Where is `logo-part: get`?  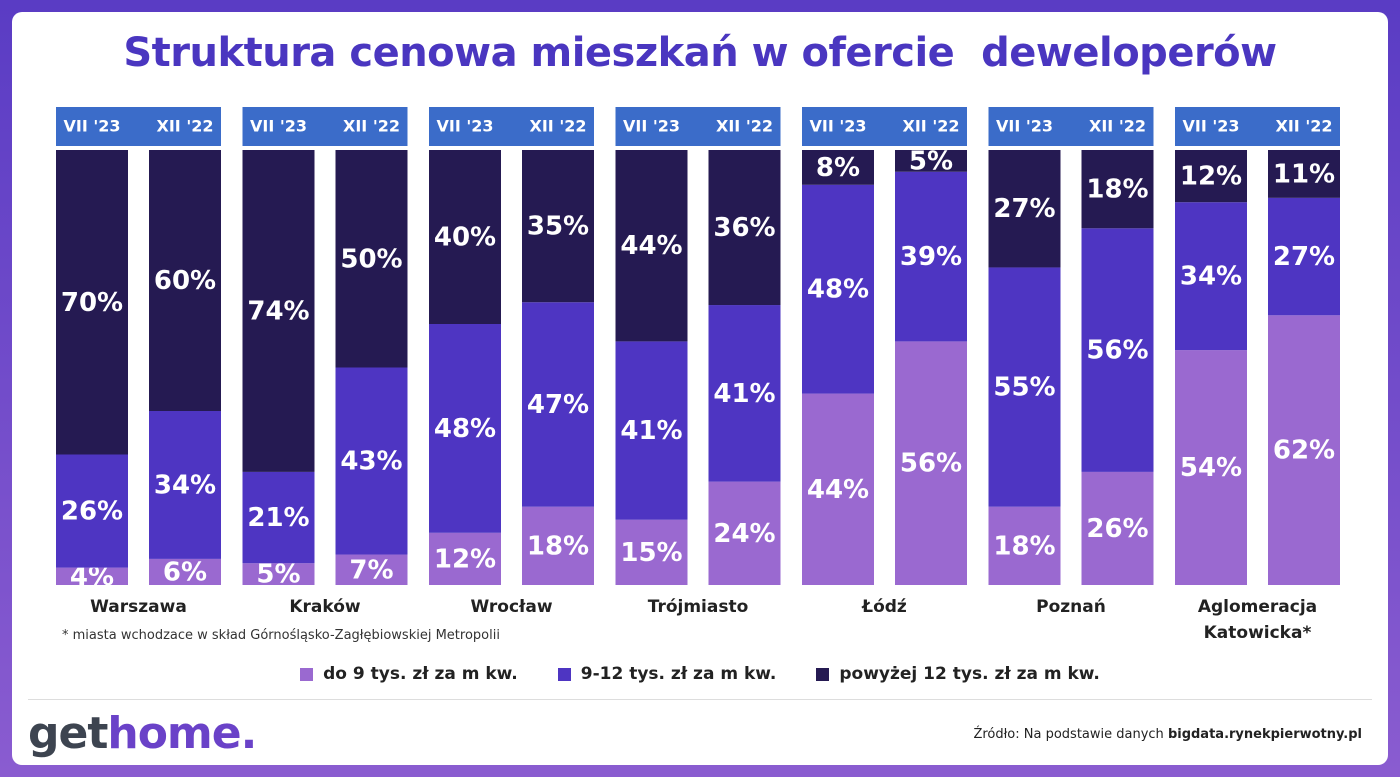
logo-part: get is located at coordinates (68, 733).